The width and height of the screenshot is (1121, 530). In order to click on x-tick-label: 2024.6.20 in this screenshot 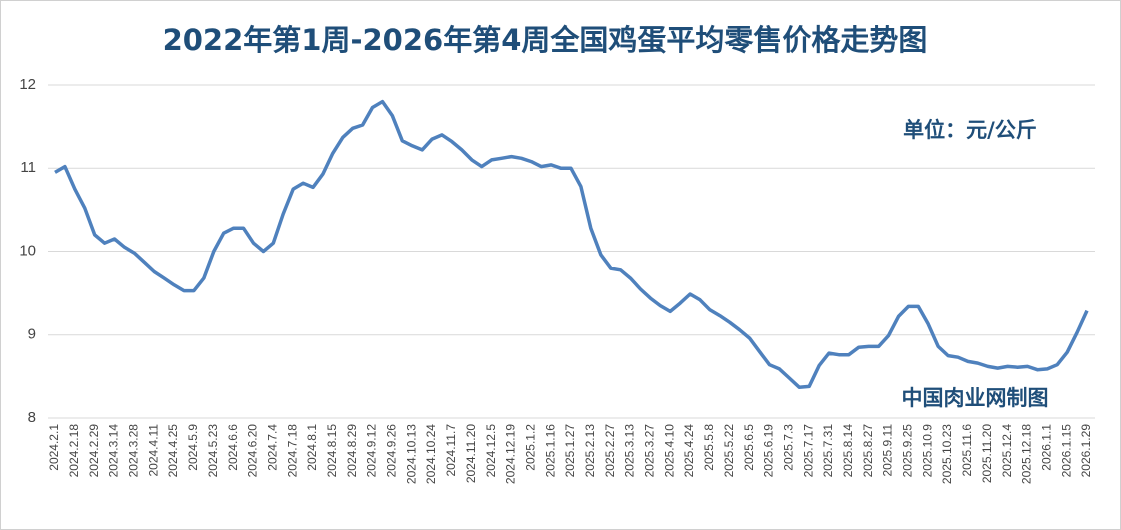, I will do `click(253, 451)`.